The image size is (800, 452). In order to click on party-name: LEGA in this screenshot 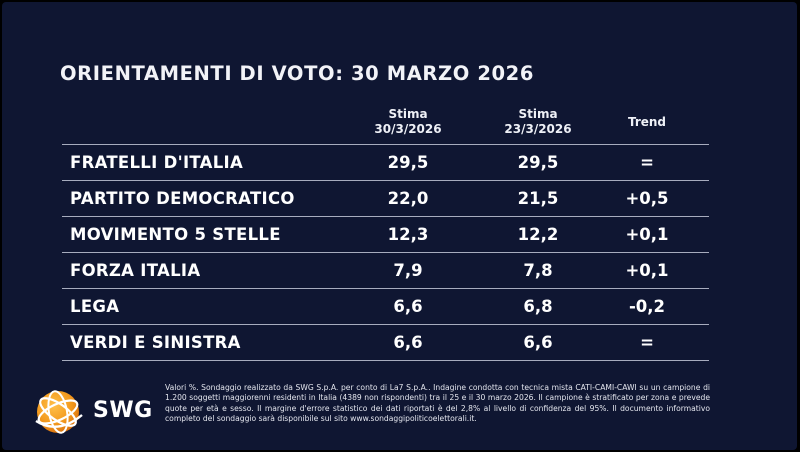, I will do `click(95, 306)`.